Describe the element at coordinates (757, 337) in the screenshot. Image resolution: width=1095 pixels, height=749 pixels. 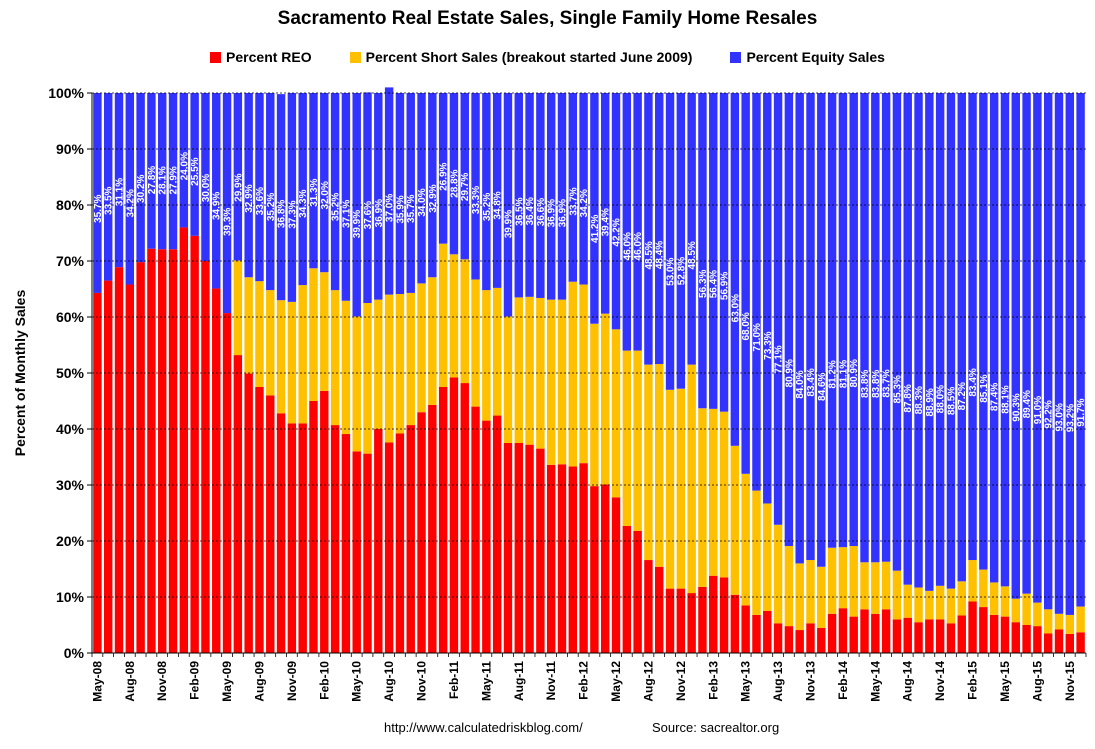
I see `data-label: 71.0%` at that location.